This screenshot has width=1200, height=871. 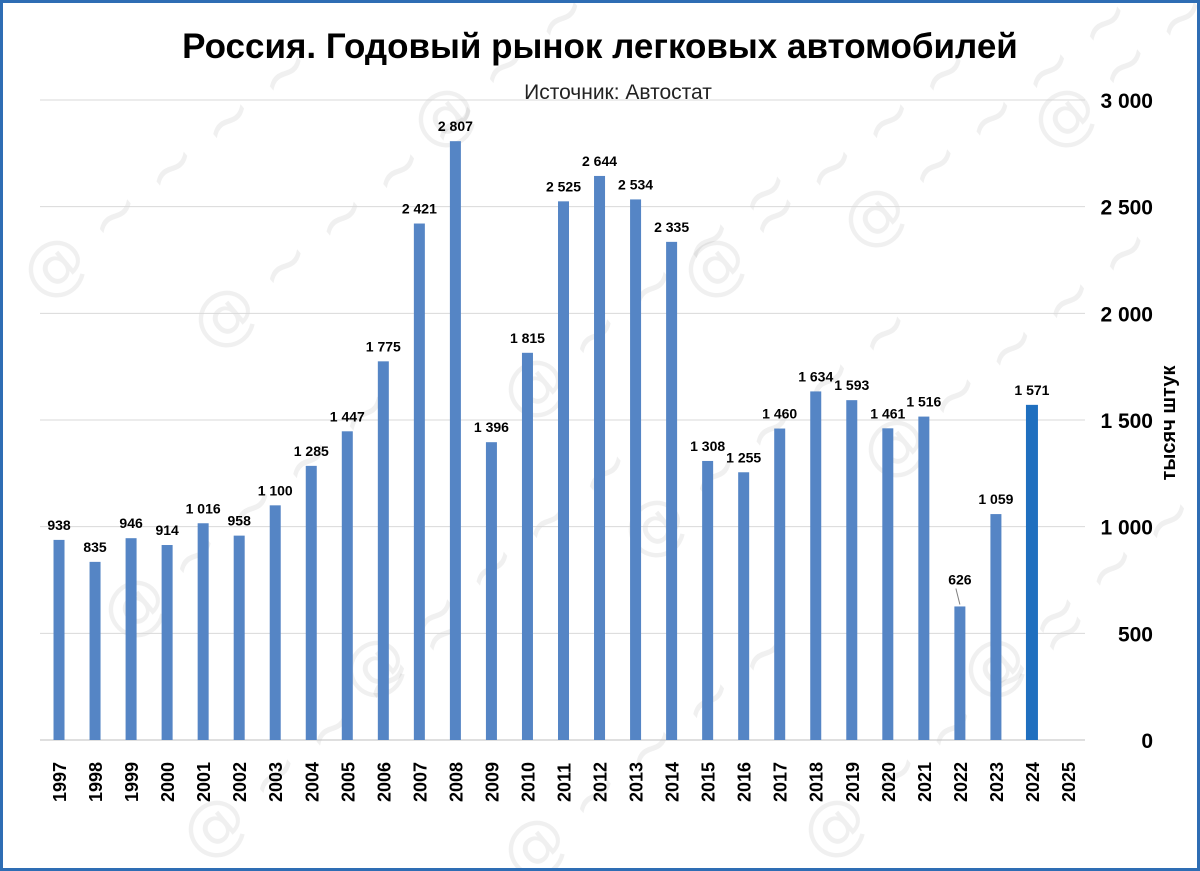 I want to click on data-label-2023: 1 059, so click(x=995, y=499).